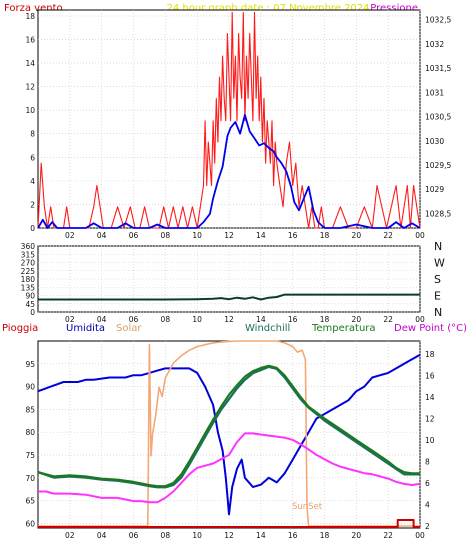 This screenshot has height=555, width=466. Describe the element at coordinates (438, 20) in the screenshot. I see `y-right-tick-label: 1032,5` at that location.